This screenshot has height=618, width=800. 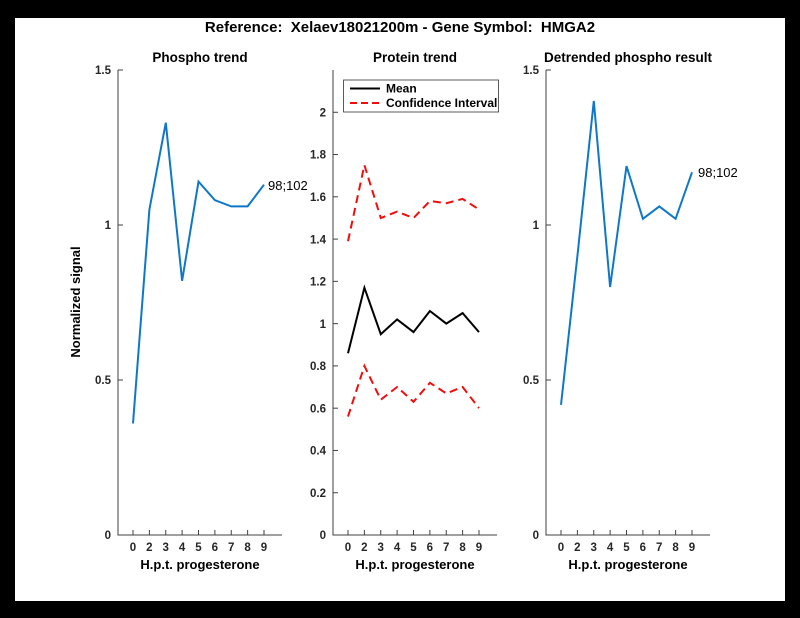 What do you see at coordinates (318, 409) in the screenshot?
I see `y-tick-label: 0.6` at bounding box center [318, 409].